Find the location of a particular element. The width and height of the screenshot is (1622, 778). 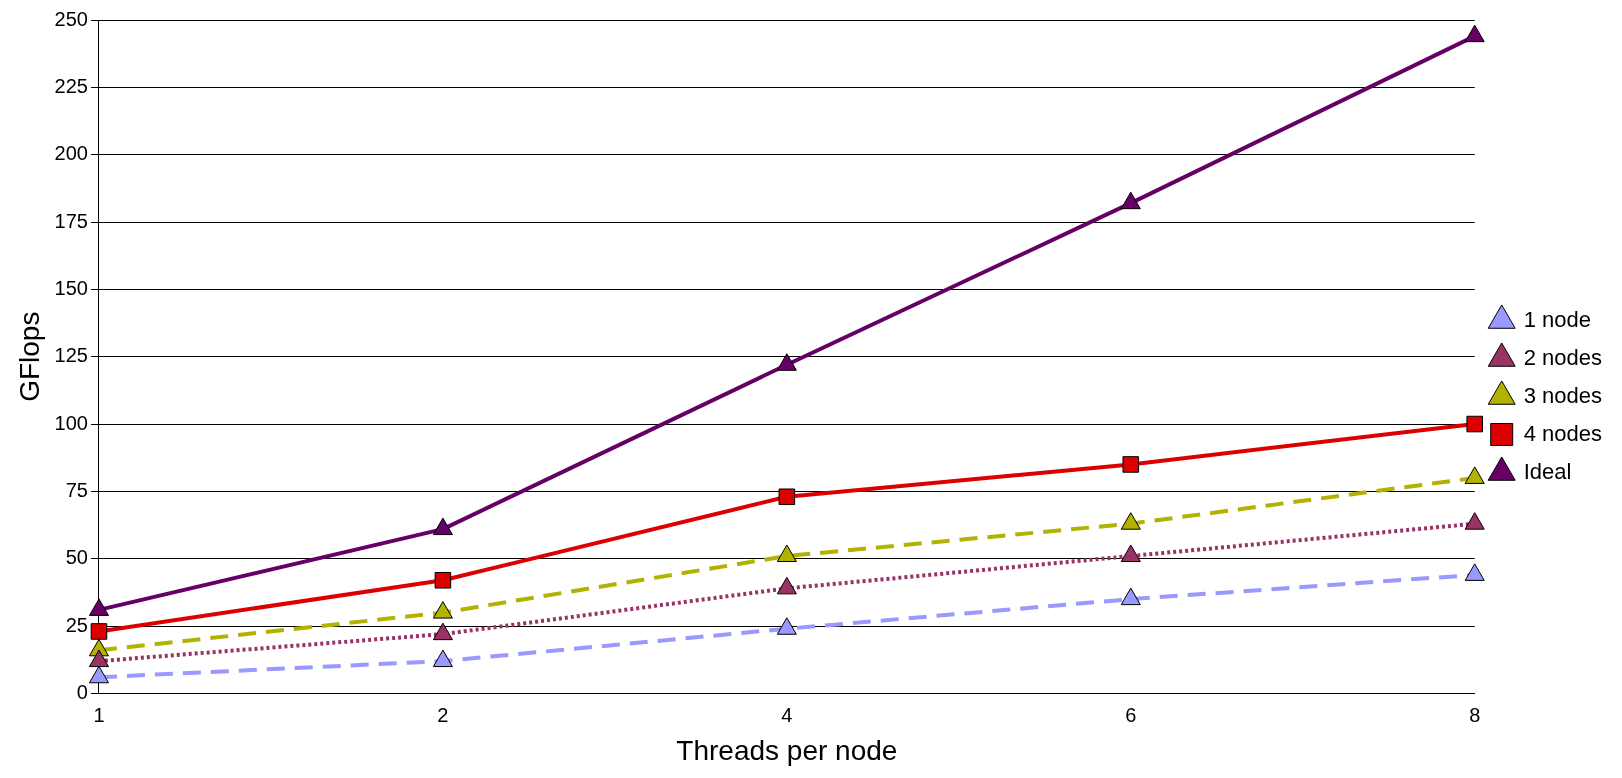

legend-label: 2 nodes is located at coordinates (1563, 357).